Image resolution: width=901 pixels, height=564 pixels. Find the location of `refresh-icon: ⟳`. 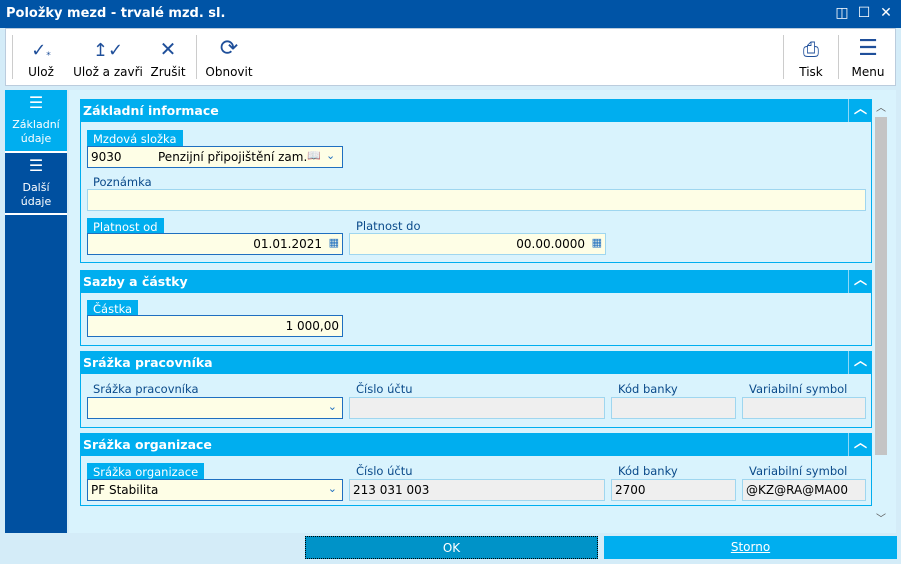

refresh-icon: ⟳ is located at coordinates (229, 48).